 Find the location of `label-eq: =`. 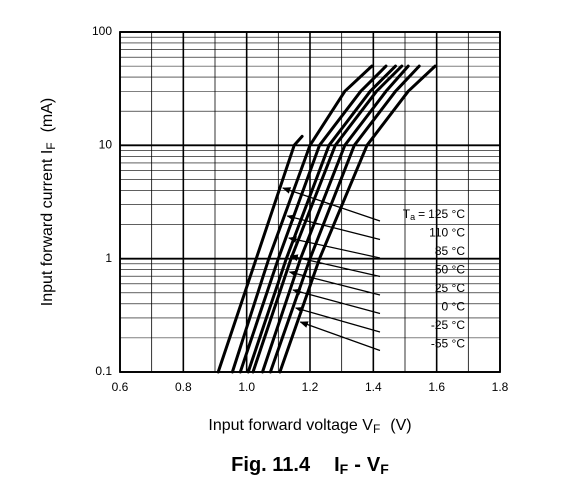

label-eq: = is located at coordinates (421, 214).